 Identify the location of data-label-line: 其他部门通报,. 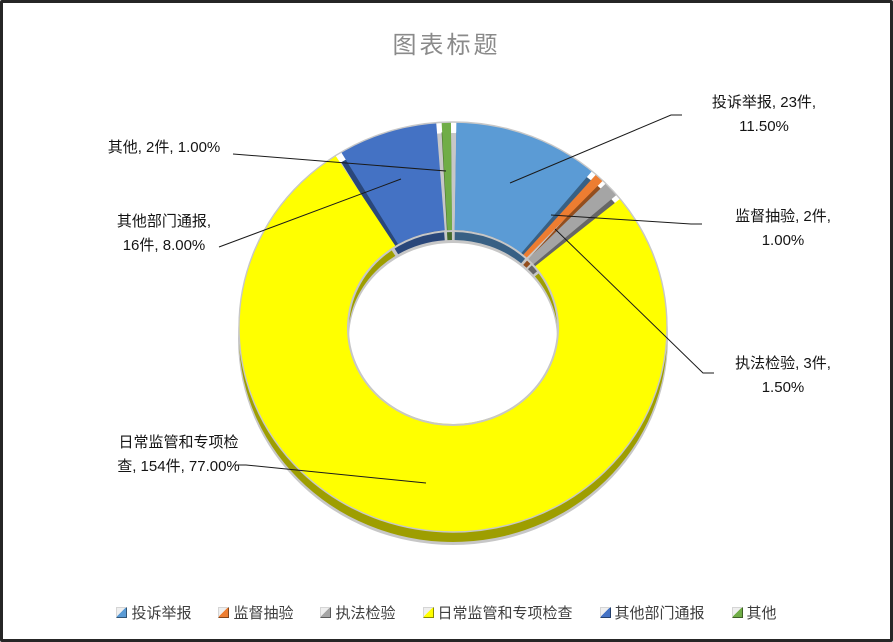
(164, 221).